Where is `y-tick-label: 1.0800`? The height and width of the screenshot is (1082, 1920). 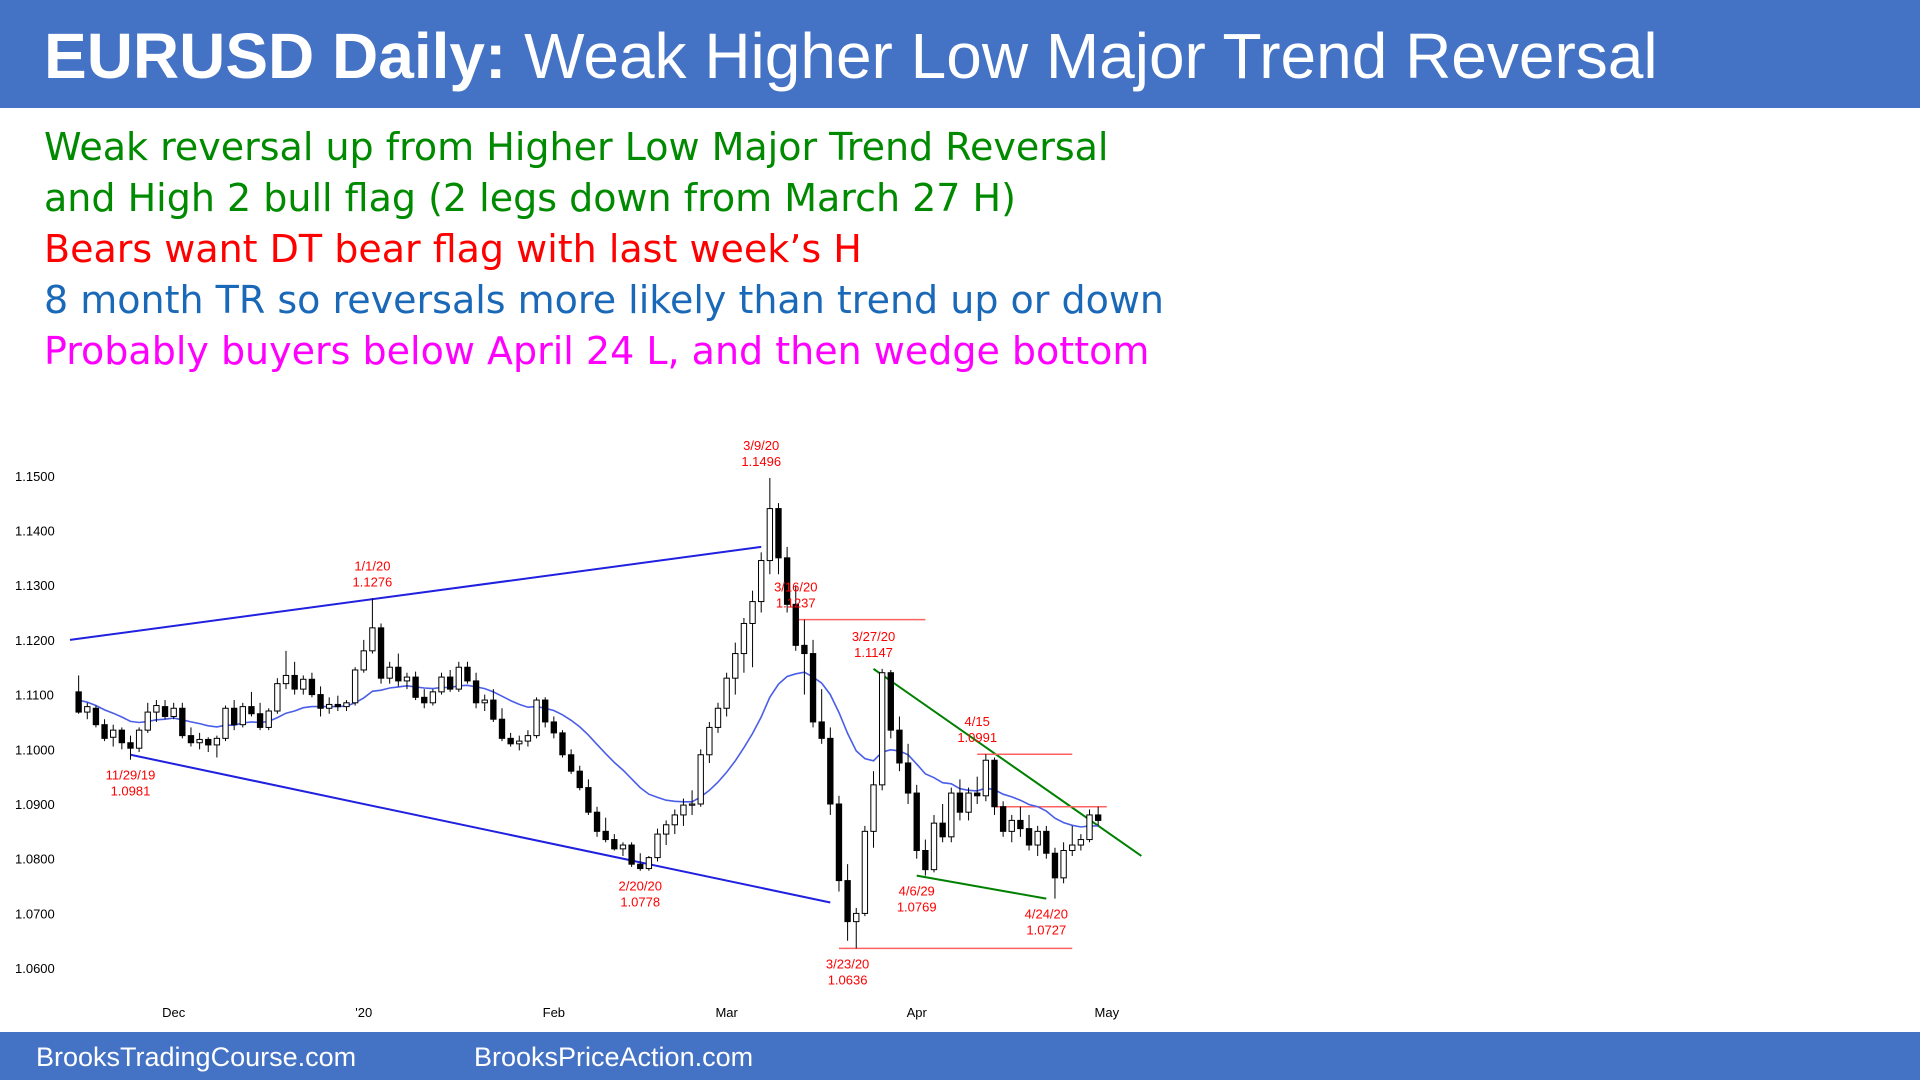 y-tick-label: 1.0800 is located at coordinates (35, 859).